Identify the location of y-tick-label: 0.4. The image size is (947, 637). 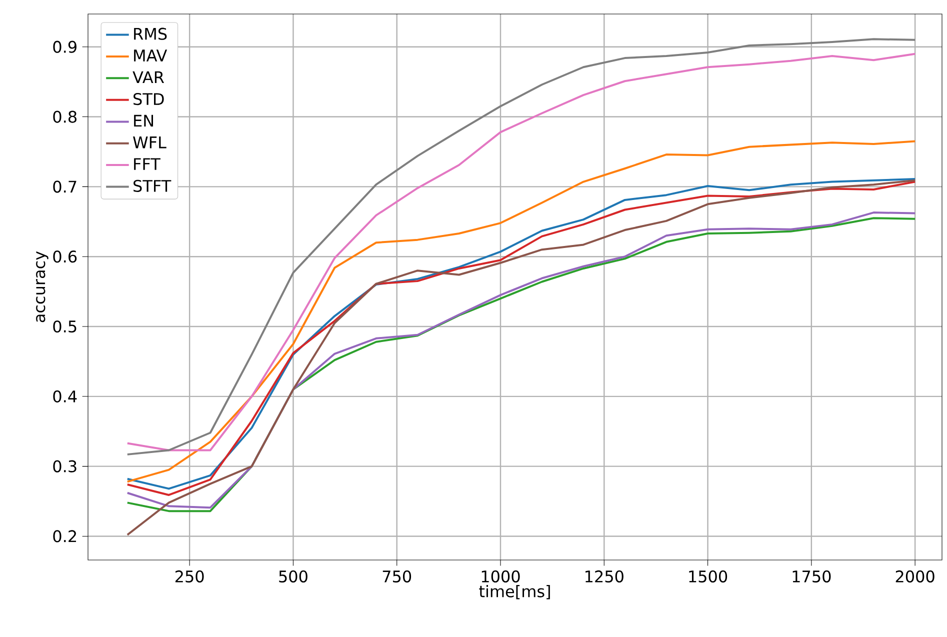
(65, 396).